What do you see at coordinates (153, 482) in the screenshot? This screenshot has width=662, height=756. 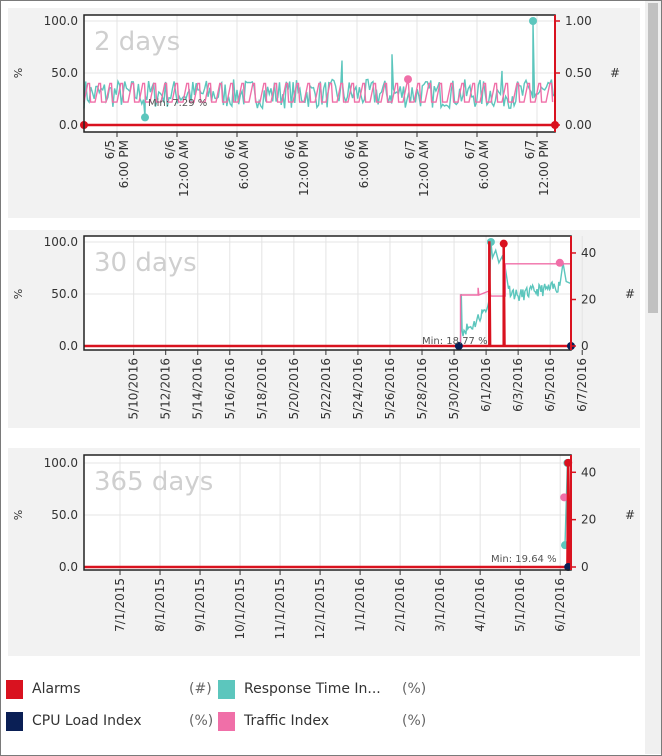 I see `chart-title: 365 days` at bounding box center [153, 482].